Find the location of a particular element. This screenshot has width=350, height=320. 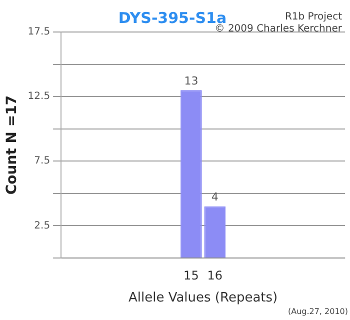

x-tick-label: 16 is located at coordinates (215, 275).